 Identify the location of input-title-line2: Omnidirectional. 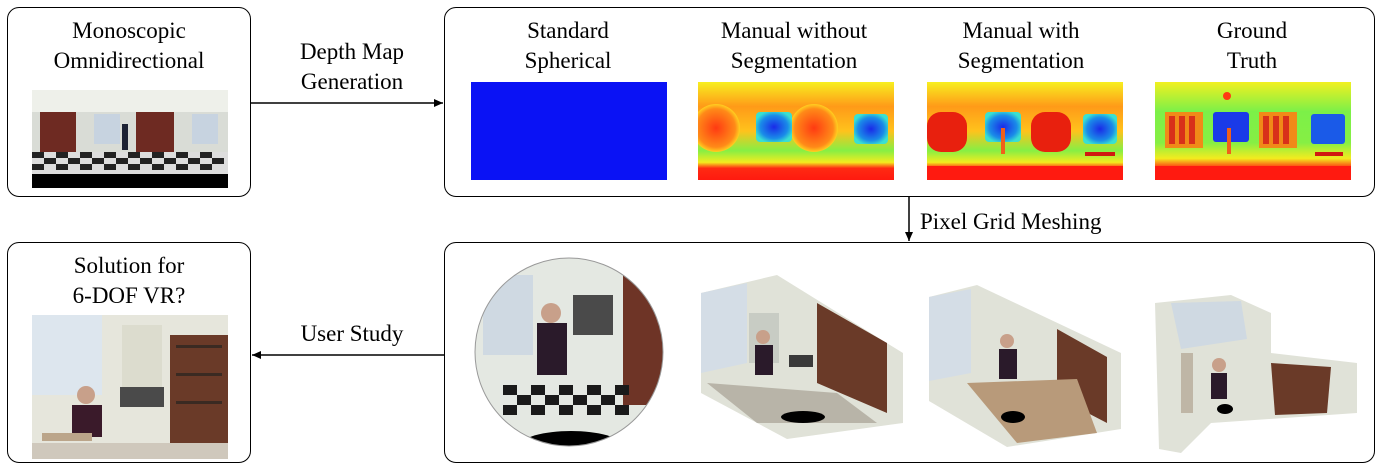
(129, 60).